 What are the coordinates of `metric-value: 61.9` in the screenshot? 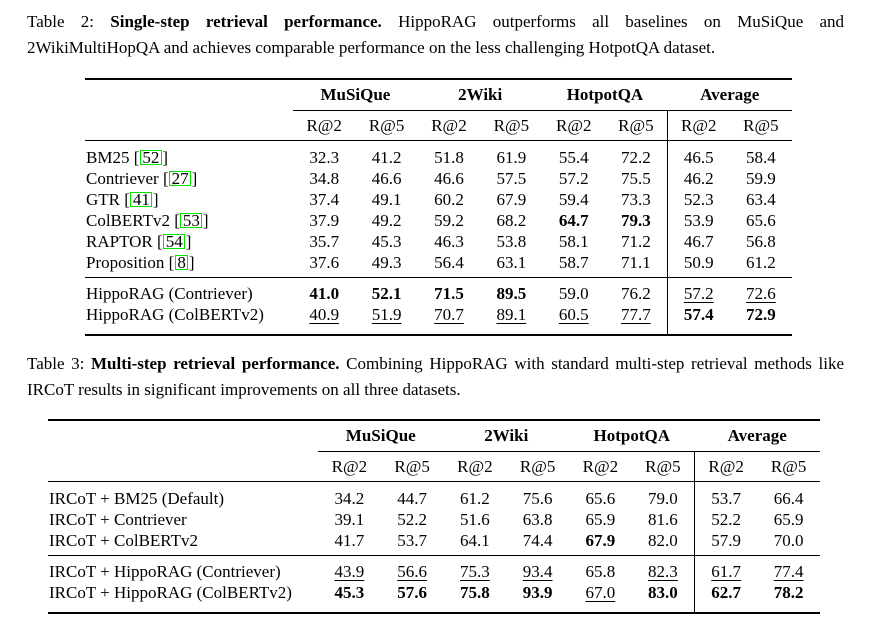 It's located at (511, 157).